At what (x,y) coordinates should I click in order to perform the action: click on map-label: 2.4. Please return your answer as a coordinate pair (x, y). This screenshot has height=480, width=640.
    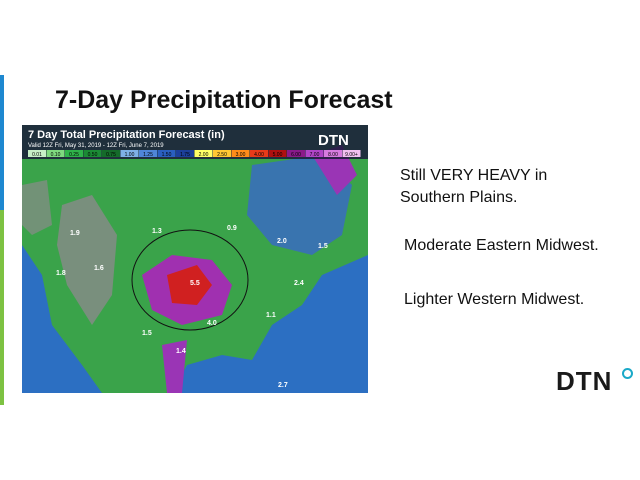
    Looking at the image, I should click on (299, 283).